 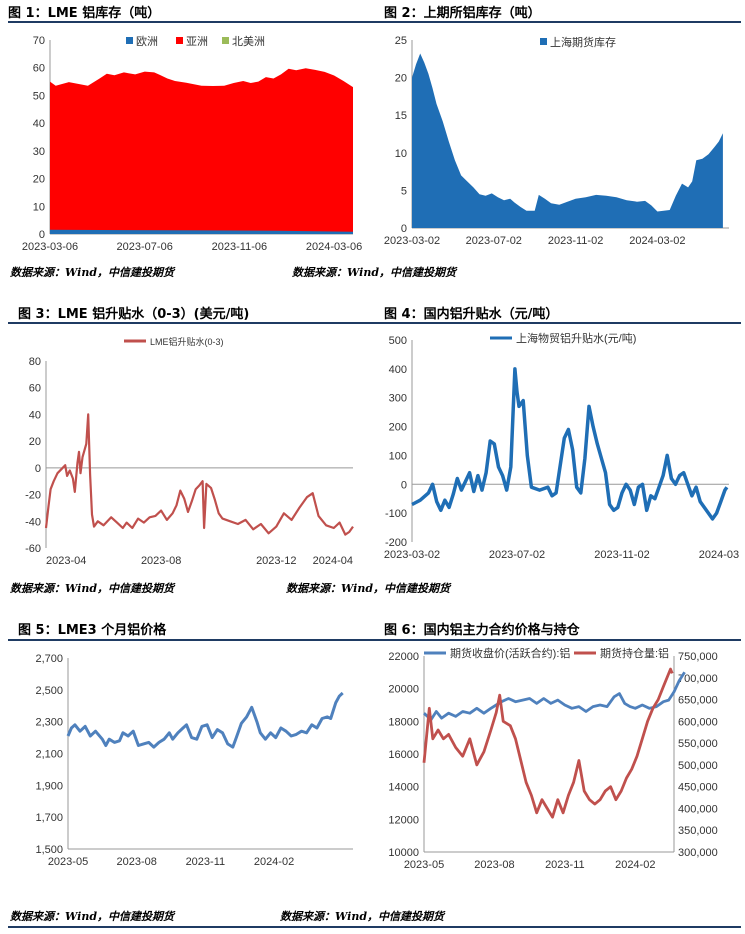 What do you see at coordinates (398, 456) in the screenshot?
I see `y-tick-label: 100` at bounding box center [398, 456].